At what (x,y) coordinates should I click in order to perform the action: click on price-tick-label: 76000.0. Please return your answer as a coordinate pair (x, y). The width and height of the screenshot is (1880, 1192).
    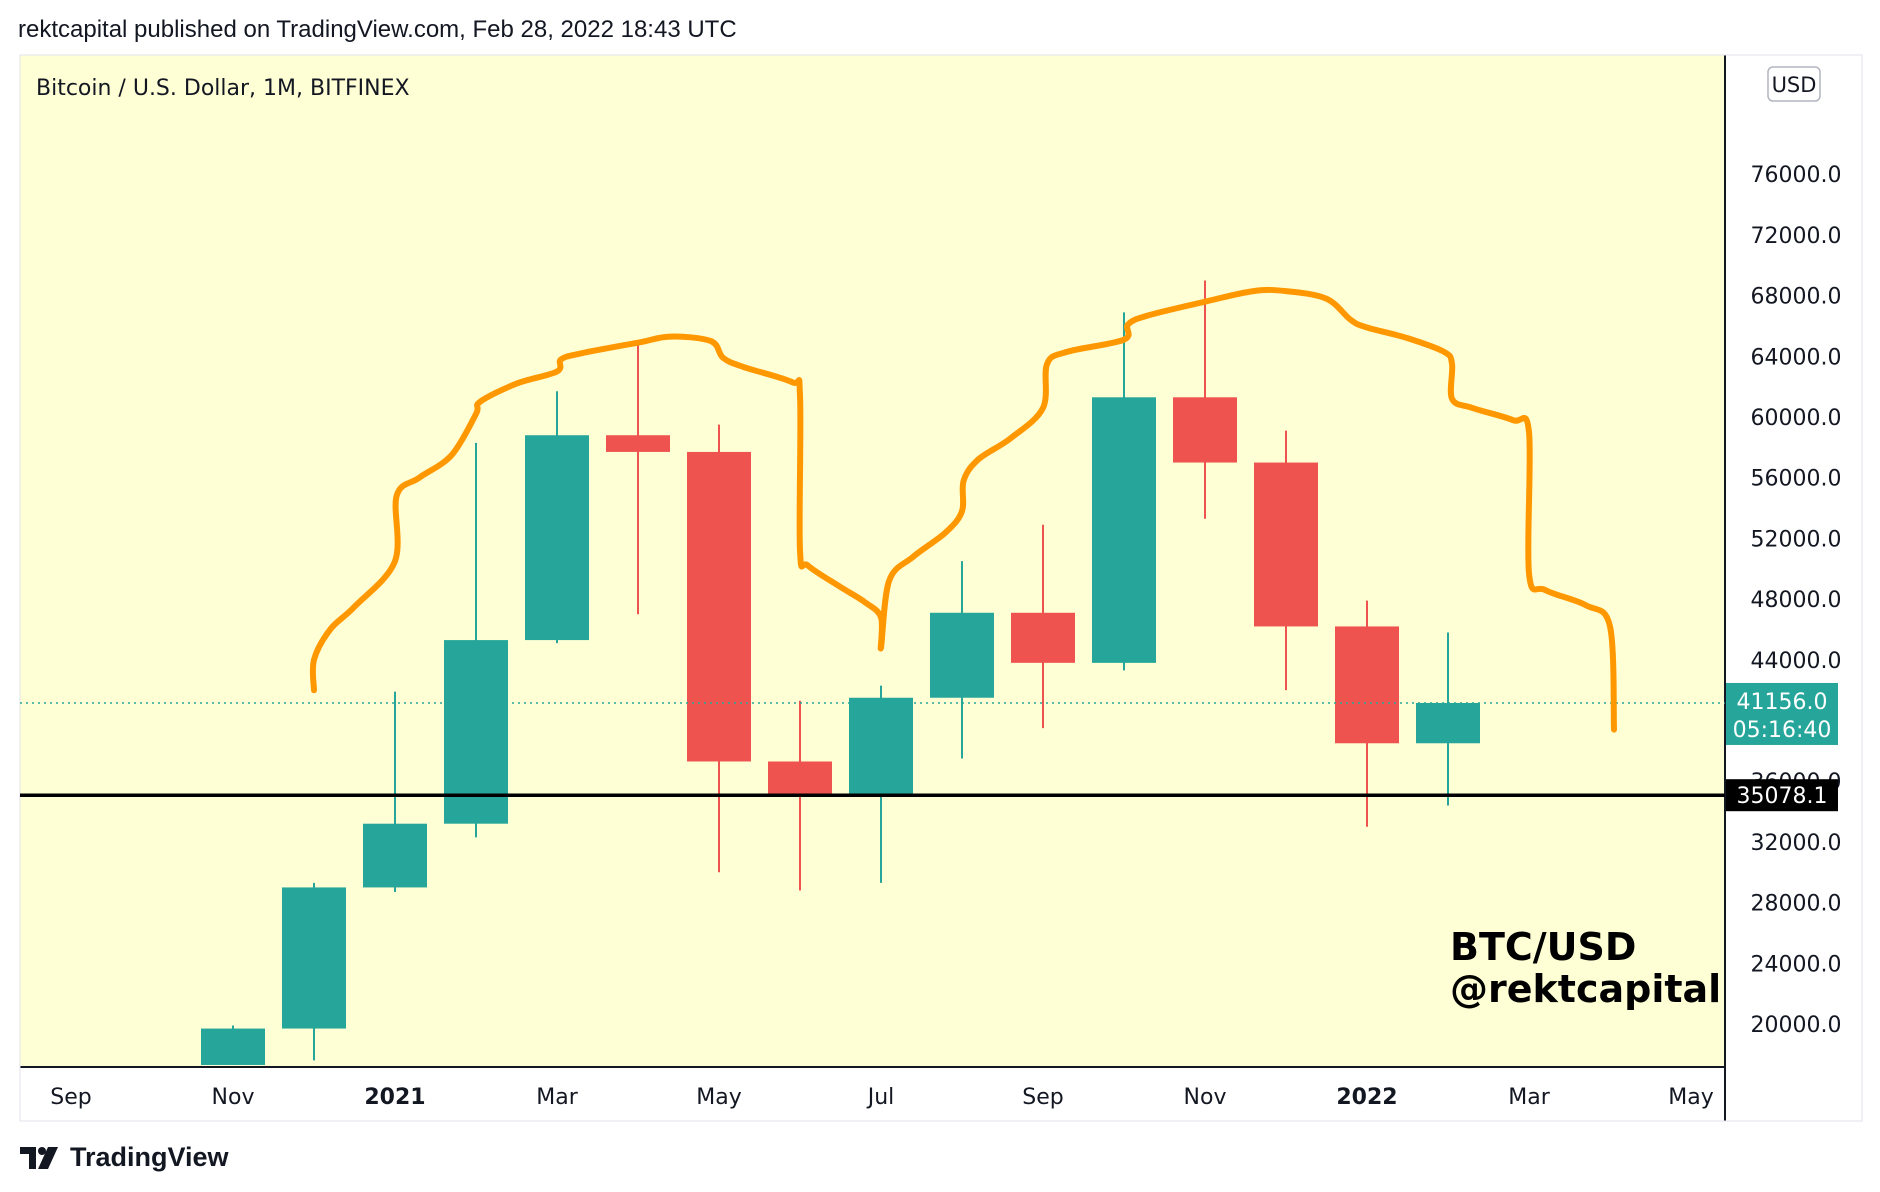
    Looking at the image, I should click on (1796, 175).